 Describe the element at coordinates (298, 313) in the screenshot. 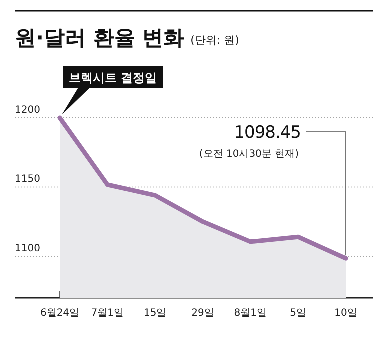

I see `x-tick-label: 5일` at that location.